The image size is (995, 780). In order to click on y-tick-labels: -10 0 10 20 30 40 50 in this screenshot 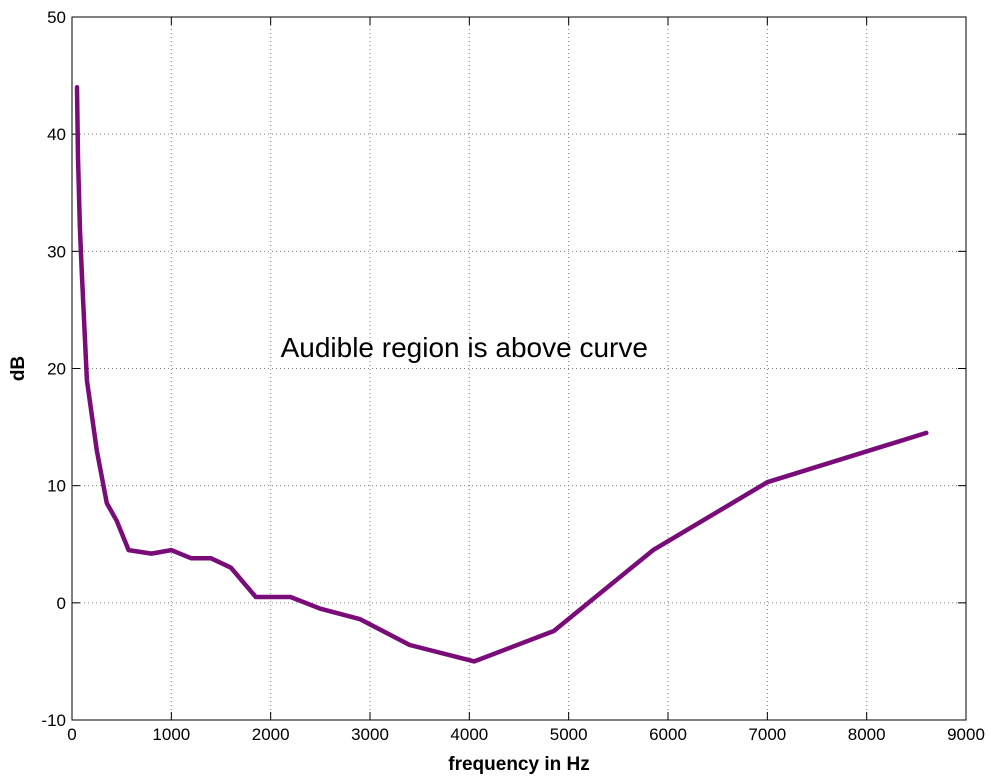, I will do `click(53, 369)`.